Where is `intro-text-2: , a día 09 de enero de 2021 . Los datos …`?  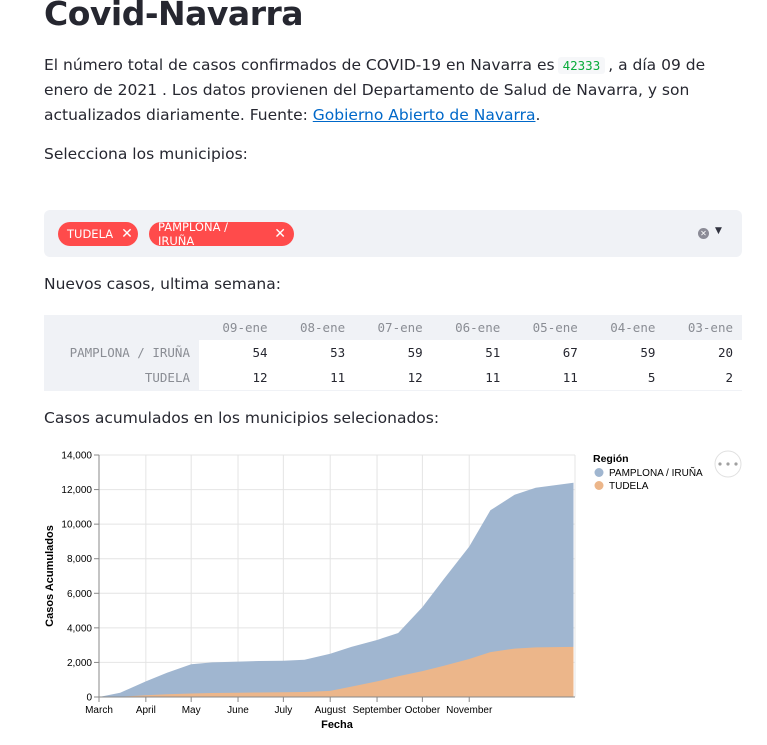 intro-text-2: , a día 09 de enero de 2021 . Los datos … is located at coordinates (375, 90).